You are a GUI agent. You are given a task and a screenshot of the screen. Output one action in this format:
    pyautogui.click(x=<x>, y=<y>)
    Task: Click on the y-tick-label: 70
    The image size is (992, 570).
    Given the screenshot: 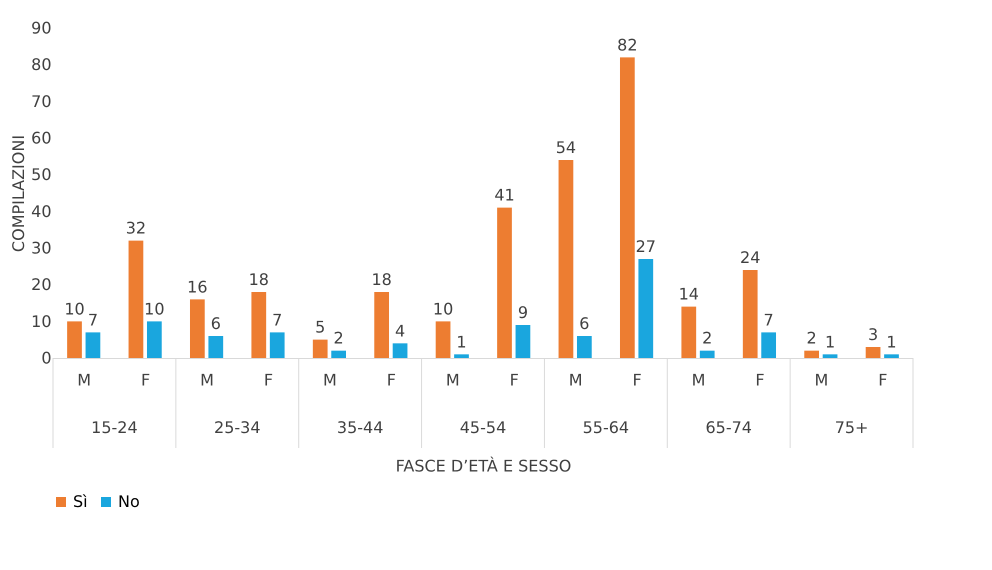 What is the action you would take?
    pyautogui.click(x=41, y=101)
    